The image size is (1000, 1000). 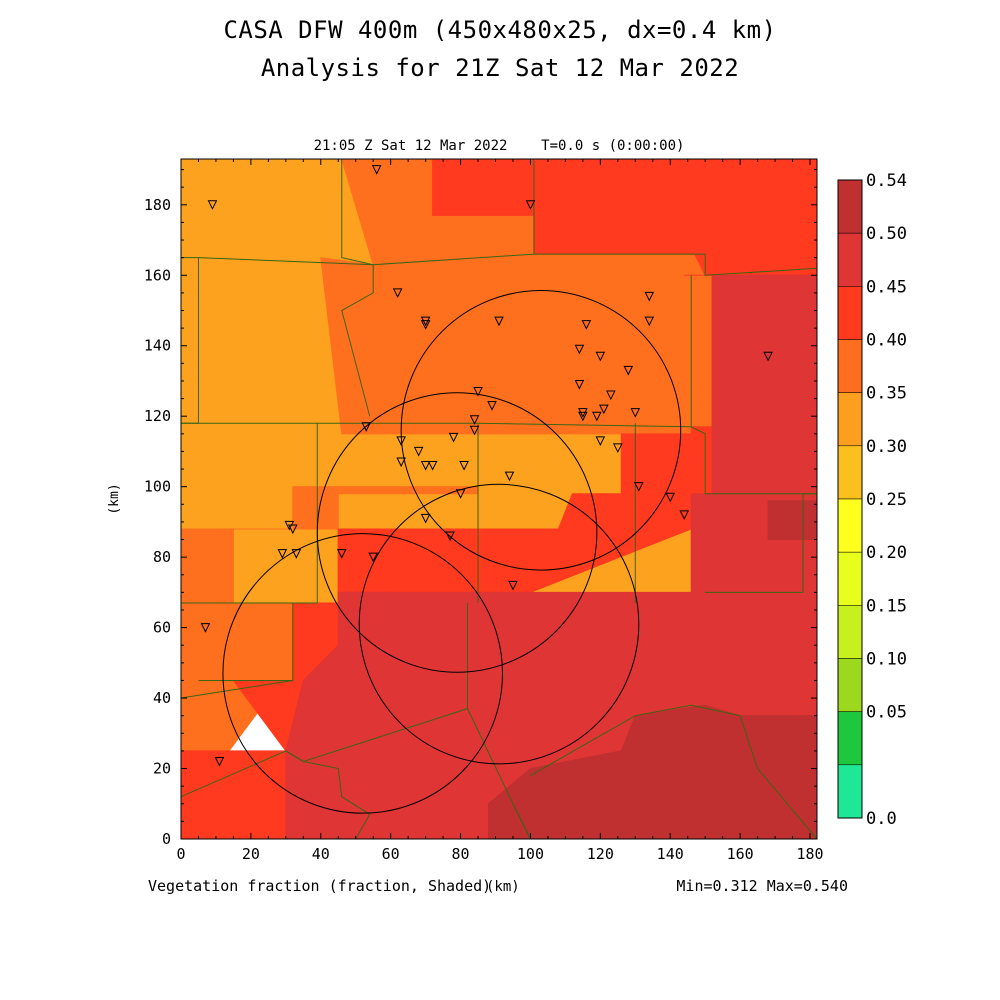 I want to click on x-tick-label: 140, so click(x=670, y=854).